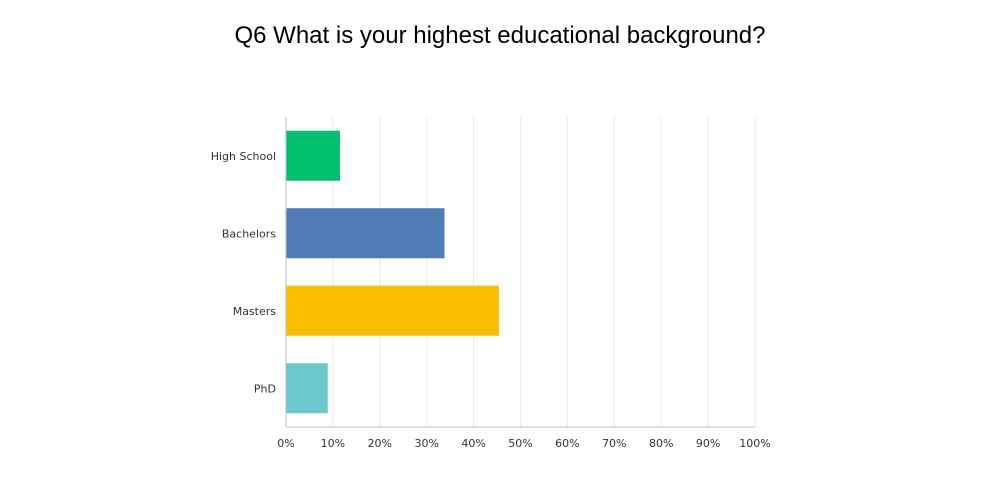 This screenshot has width=1000, height=500. Describe the element at coordinates (661, 443) in the screenshot. I see `x-tick-label: 80%` at that location.